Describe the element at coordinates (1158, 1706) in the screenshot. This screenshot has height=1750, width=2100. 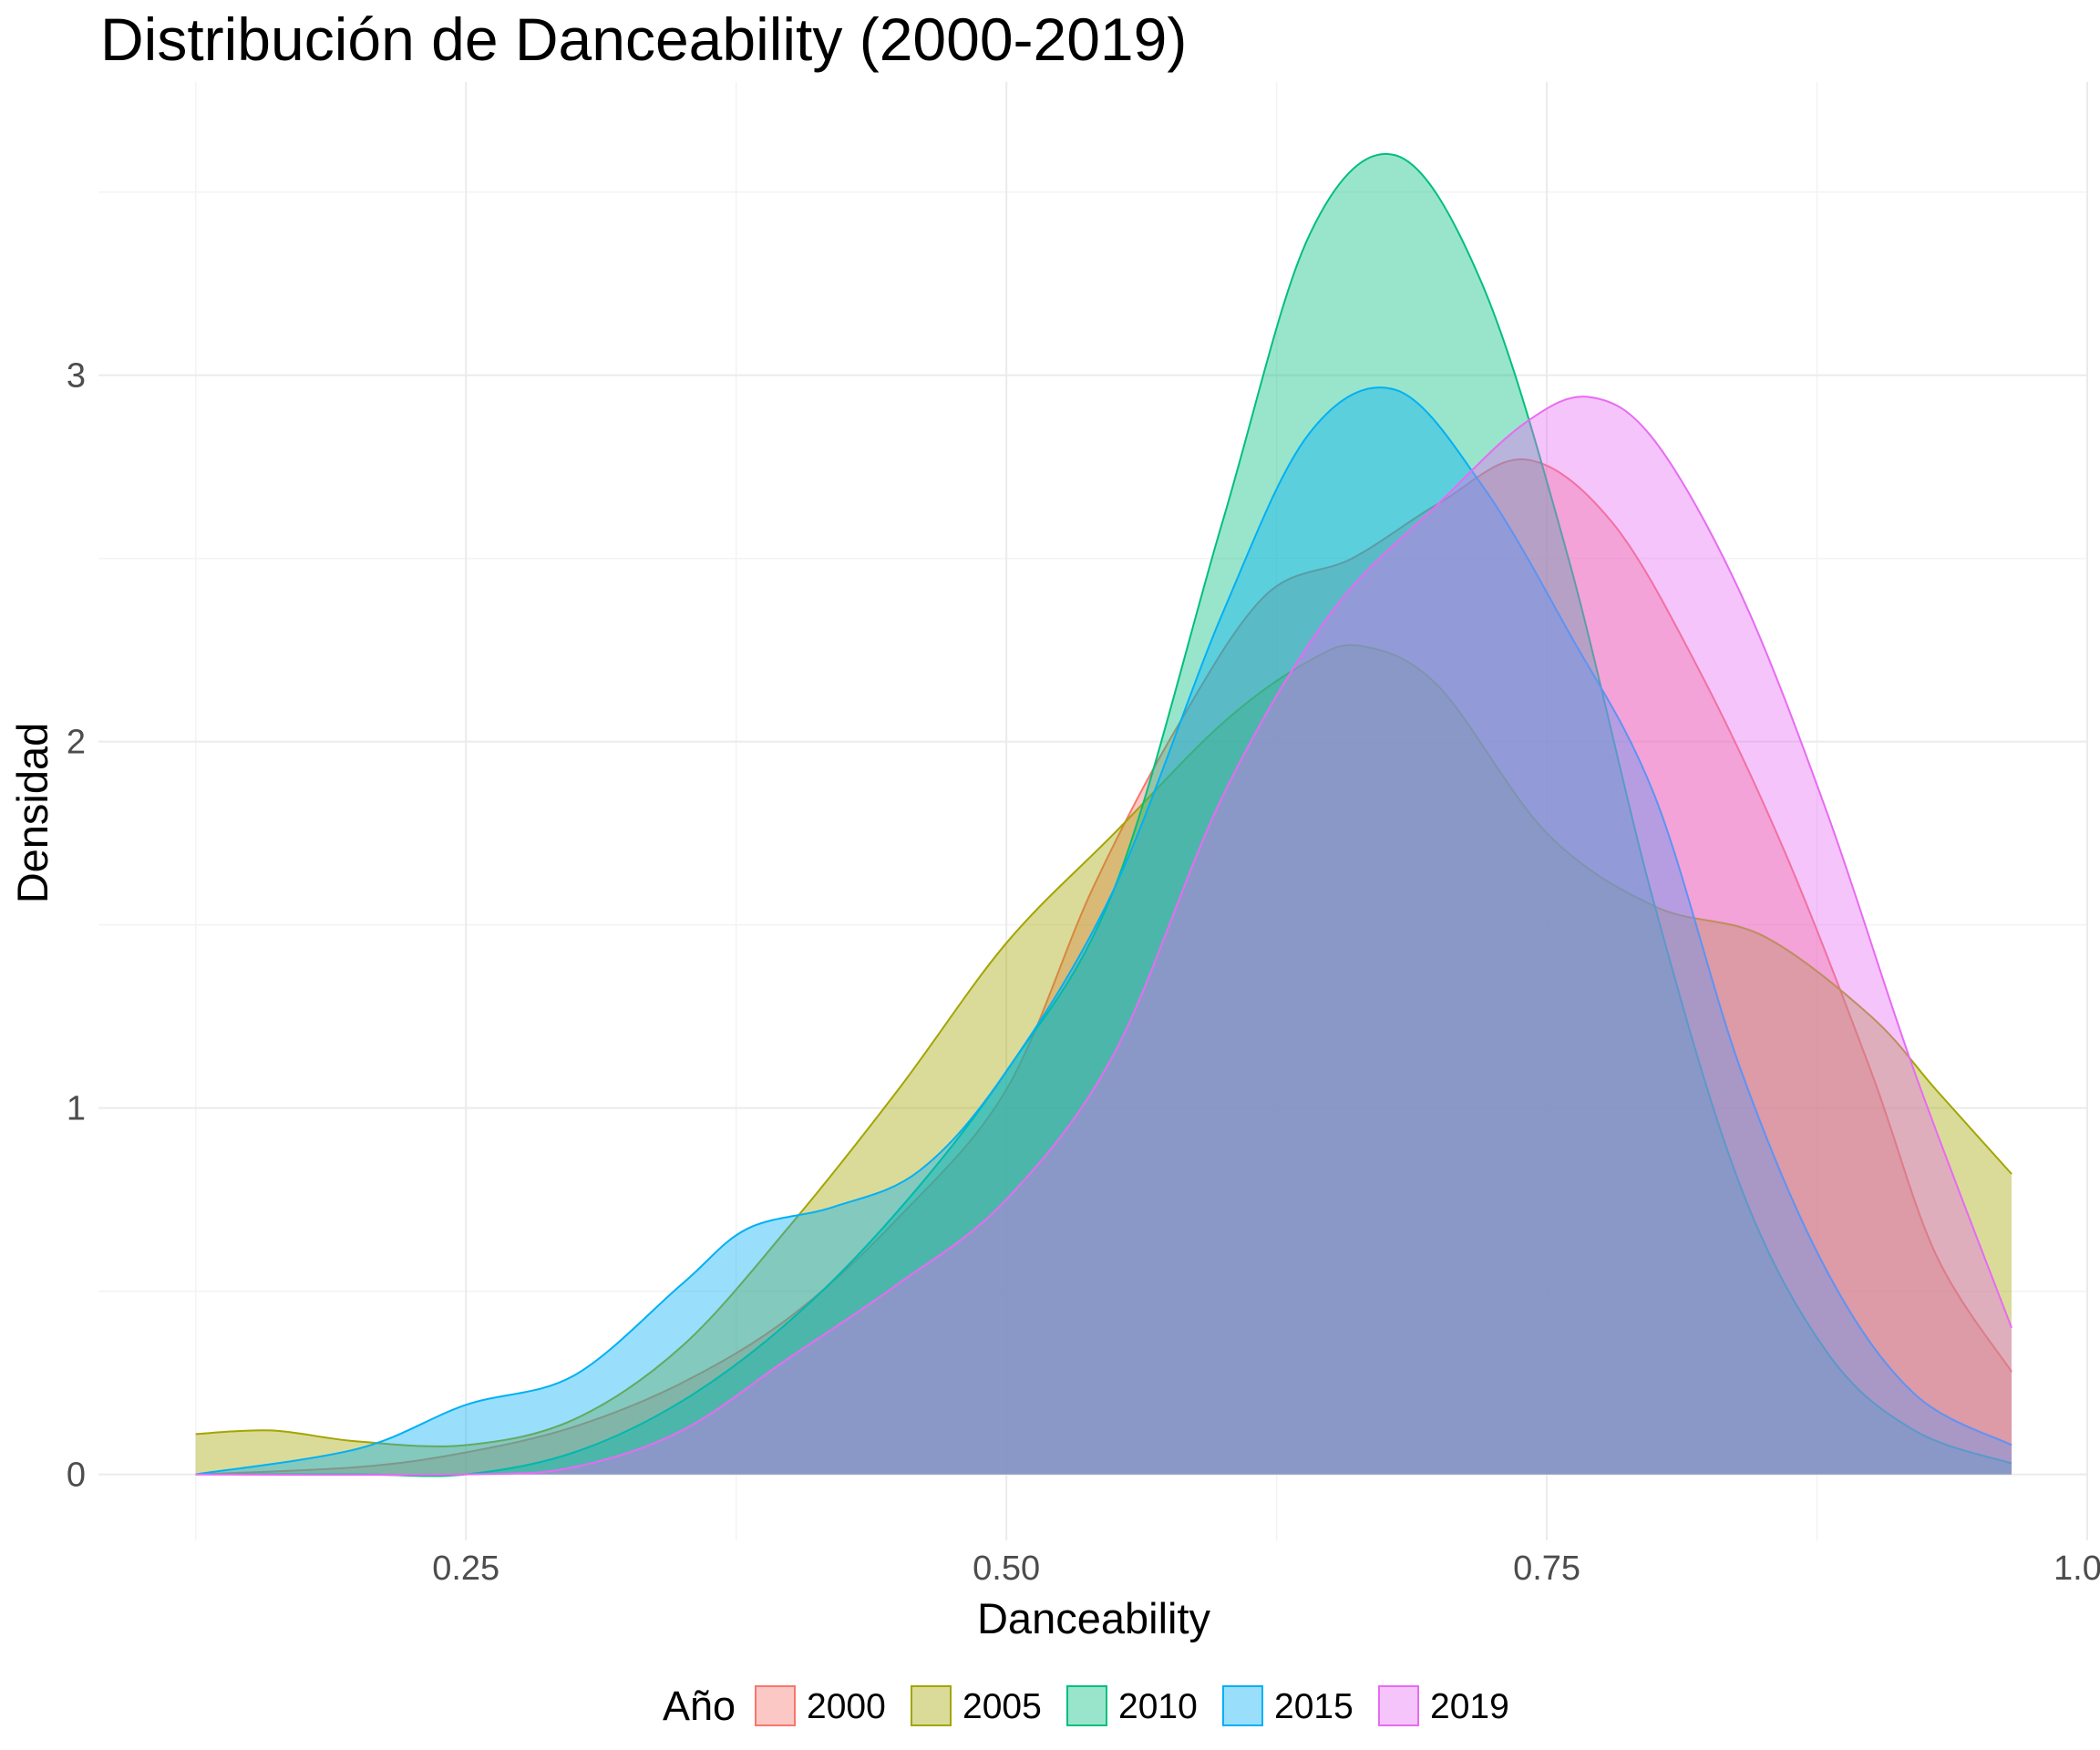
I see `legend-label-2010: 2010` at that location.